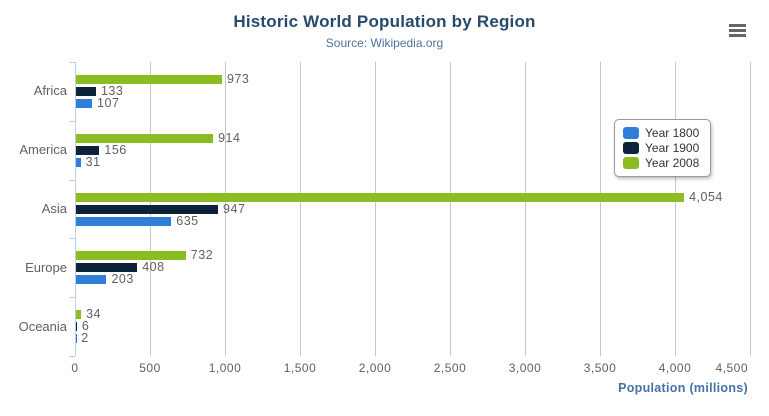 Image resolution: width=769 pixels, height=416 pixels. I want to click on bar-america-year-2008, so click(145, 138).